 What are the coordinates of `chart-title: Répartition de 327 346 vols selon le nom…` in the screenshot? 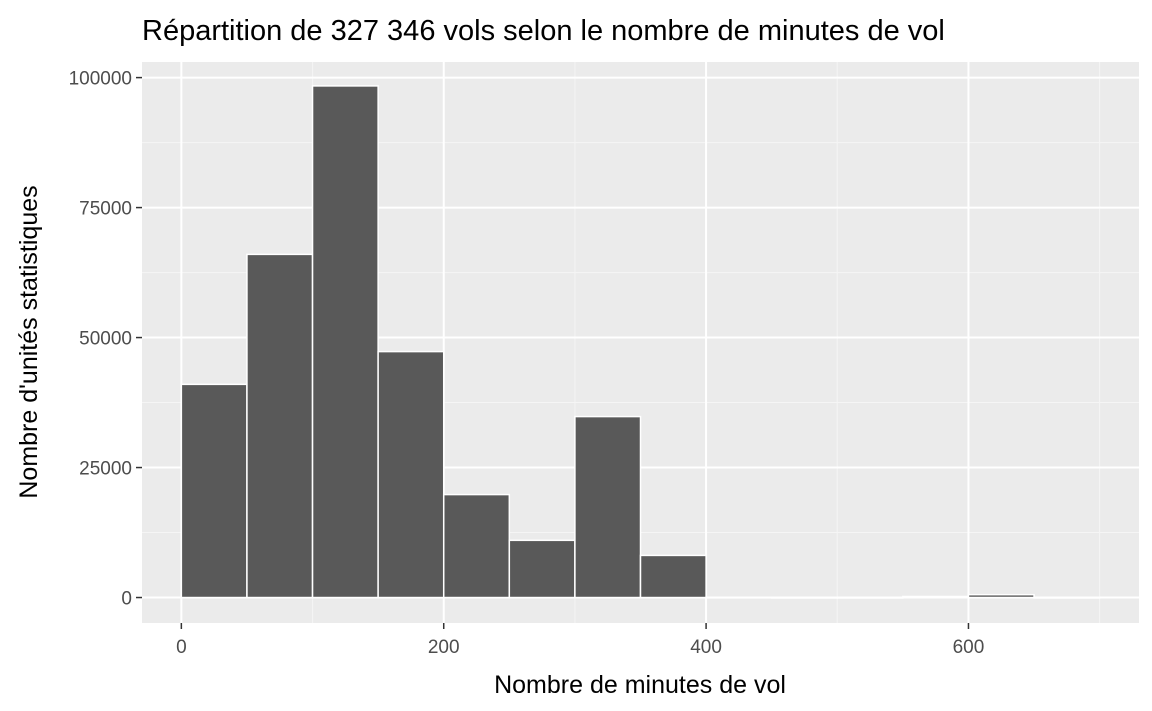 It's located at (543, 31).